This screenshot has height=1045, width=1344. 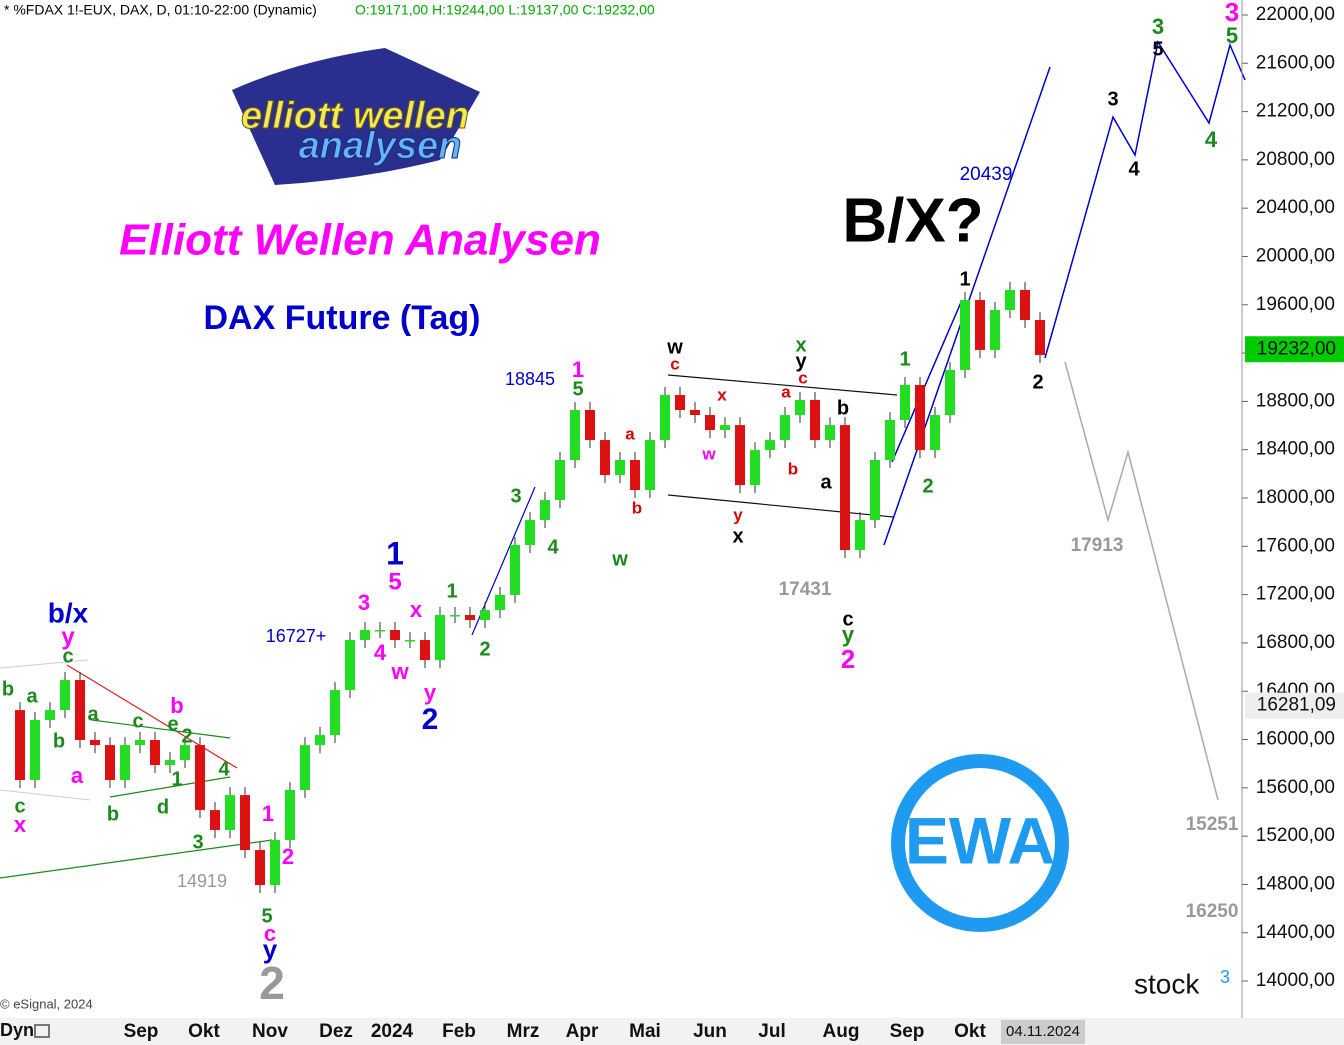 I want to click on y-tick-label: 18800,00, so click(x=1295, y=400).